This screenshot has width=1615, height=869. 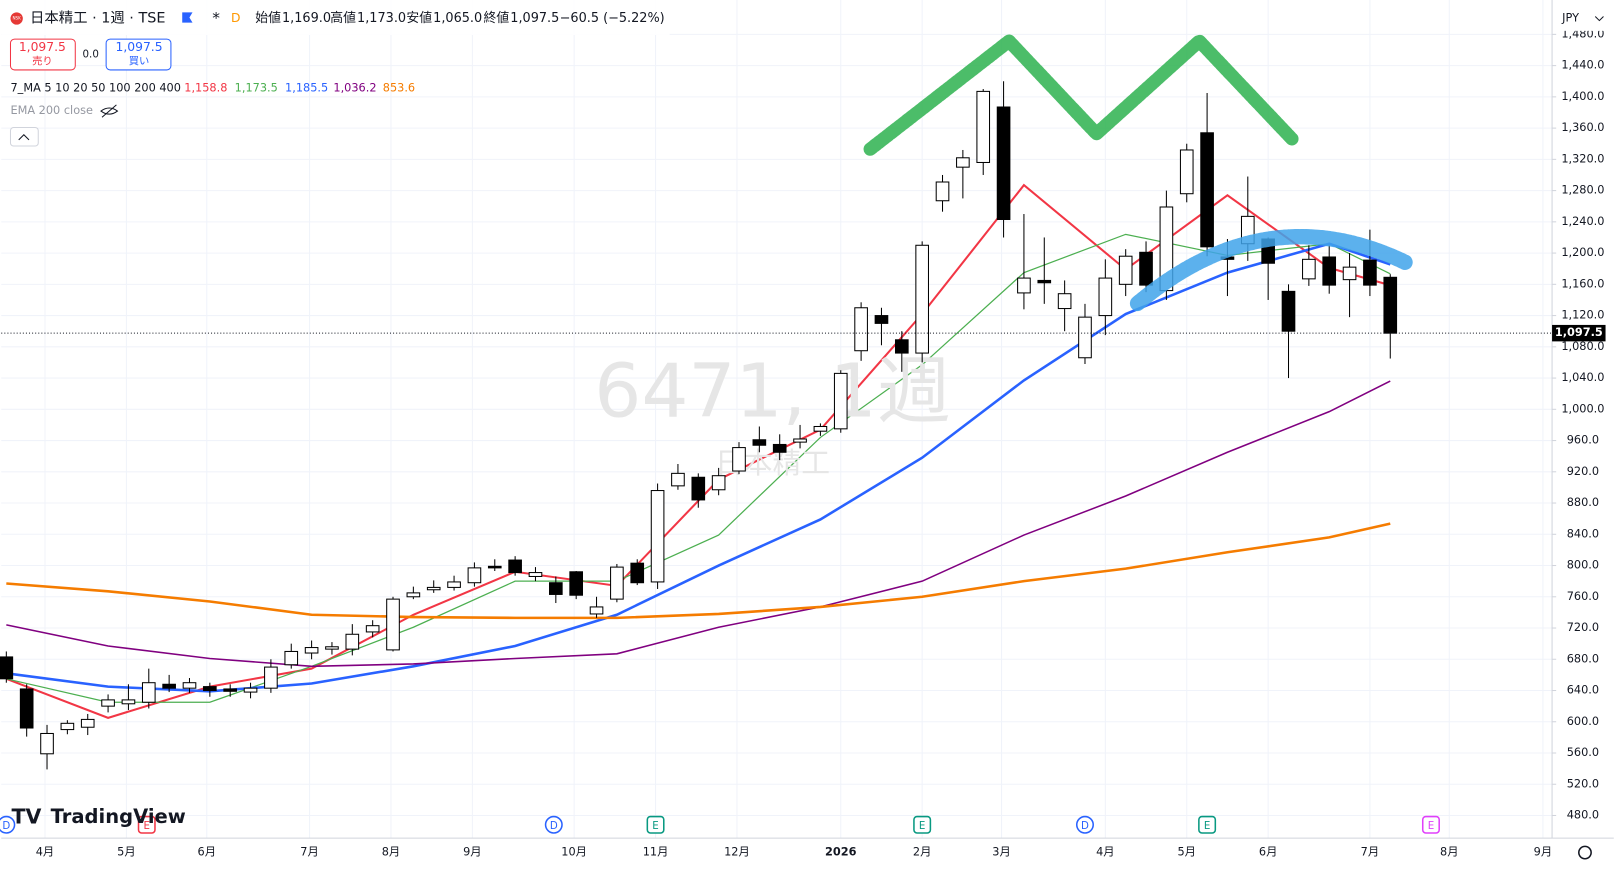 What do you see at coordinates (1585, 852) in the screenshot?
I see `settings-icon` at bounding box center [1585, 852].